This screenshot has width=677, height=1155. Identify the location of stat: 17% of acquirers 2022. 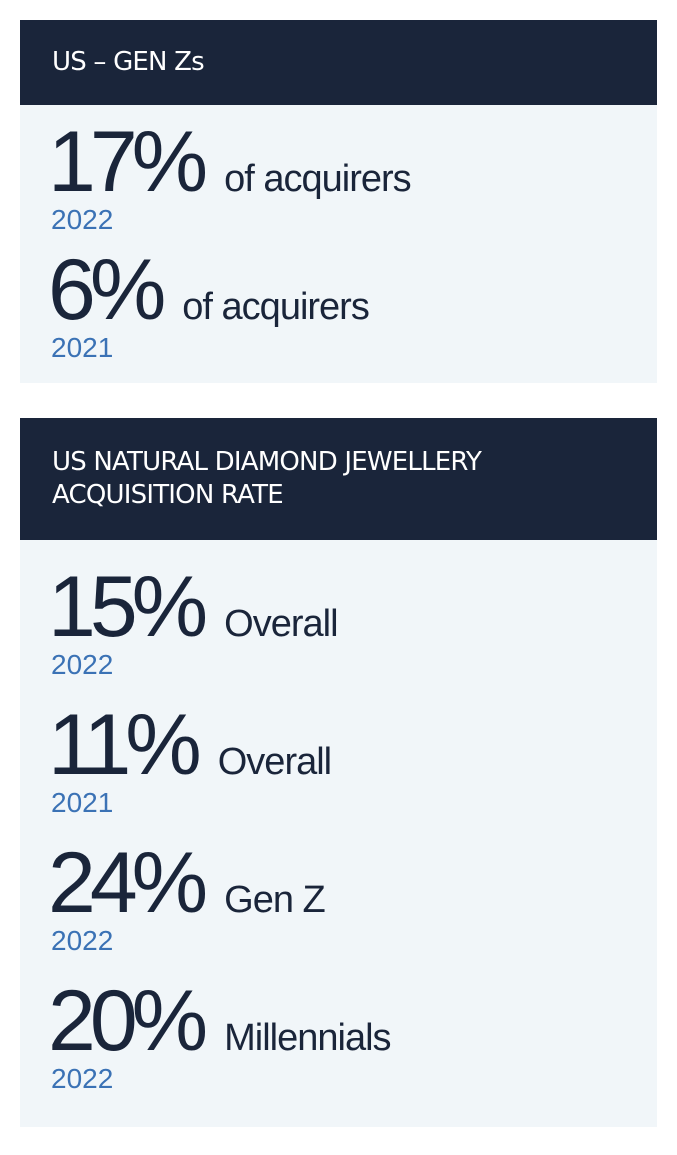
(352, 177).